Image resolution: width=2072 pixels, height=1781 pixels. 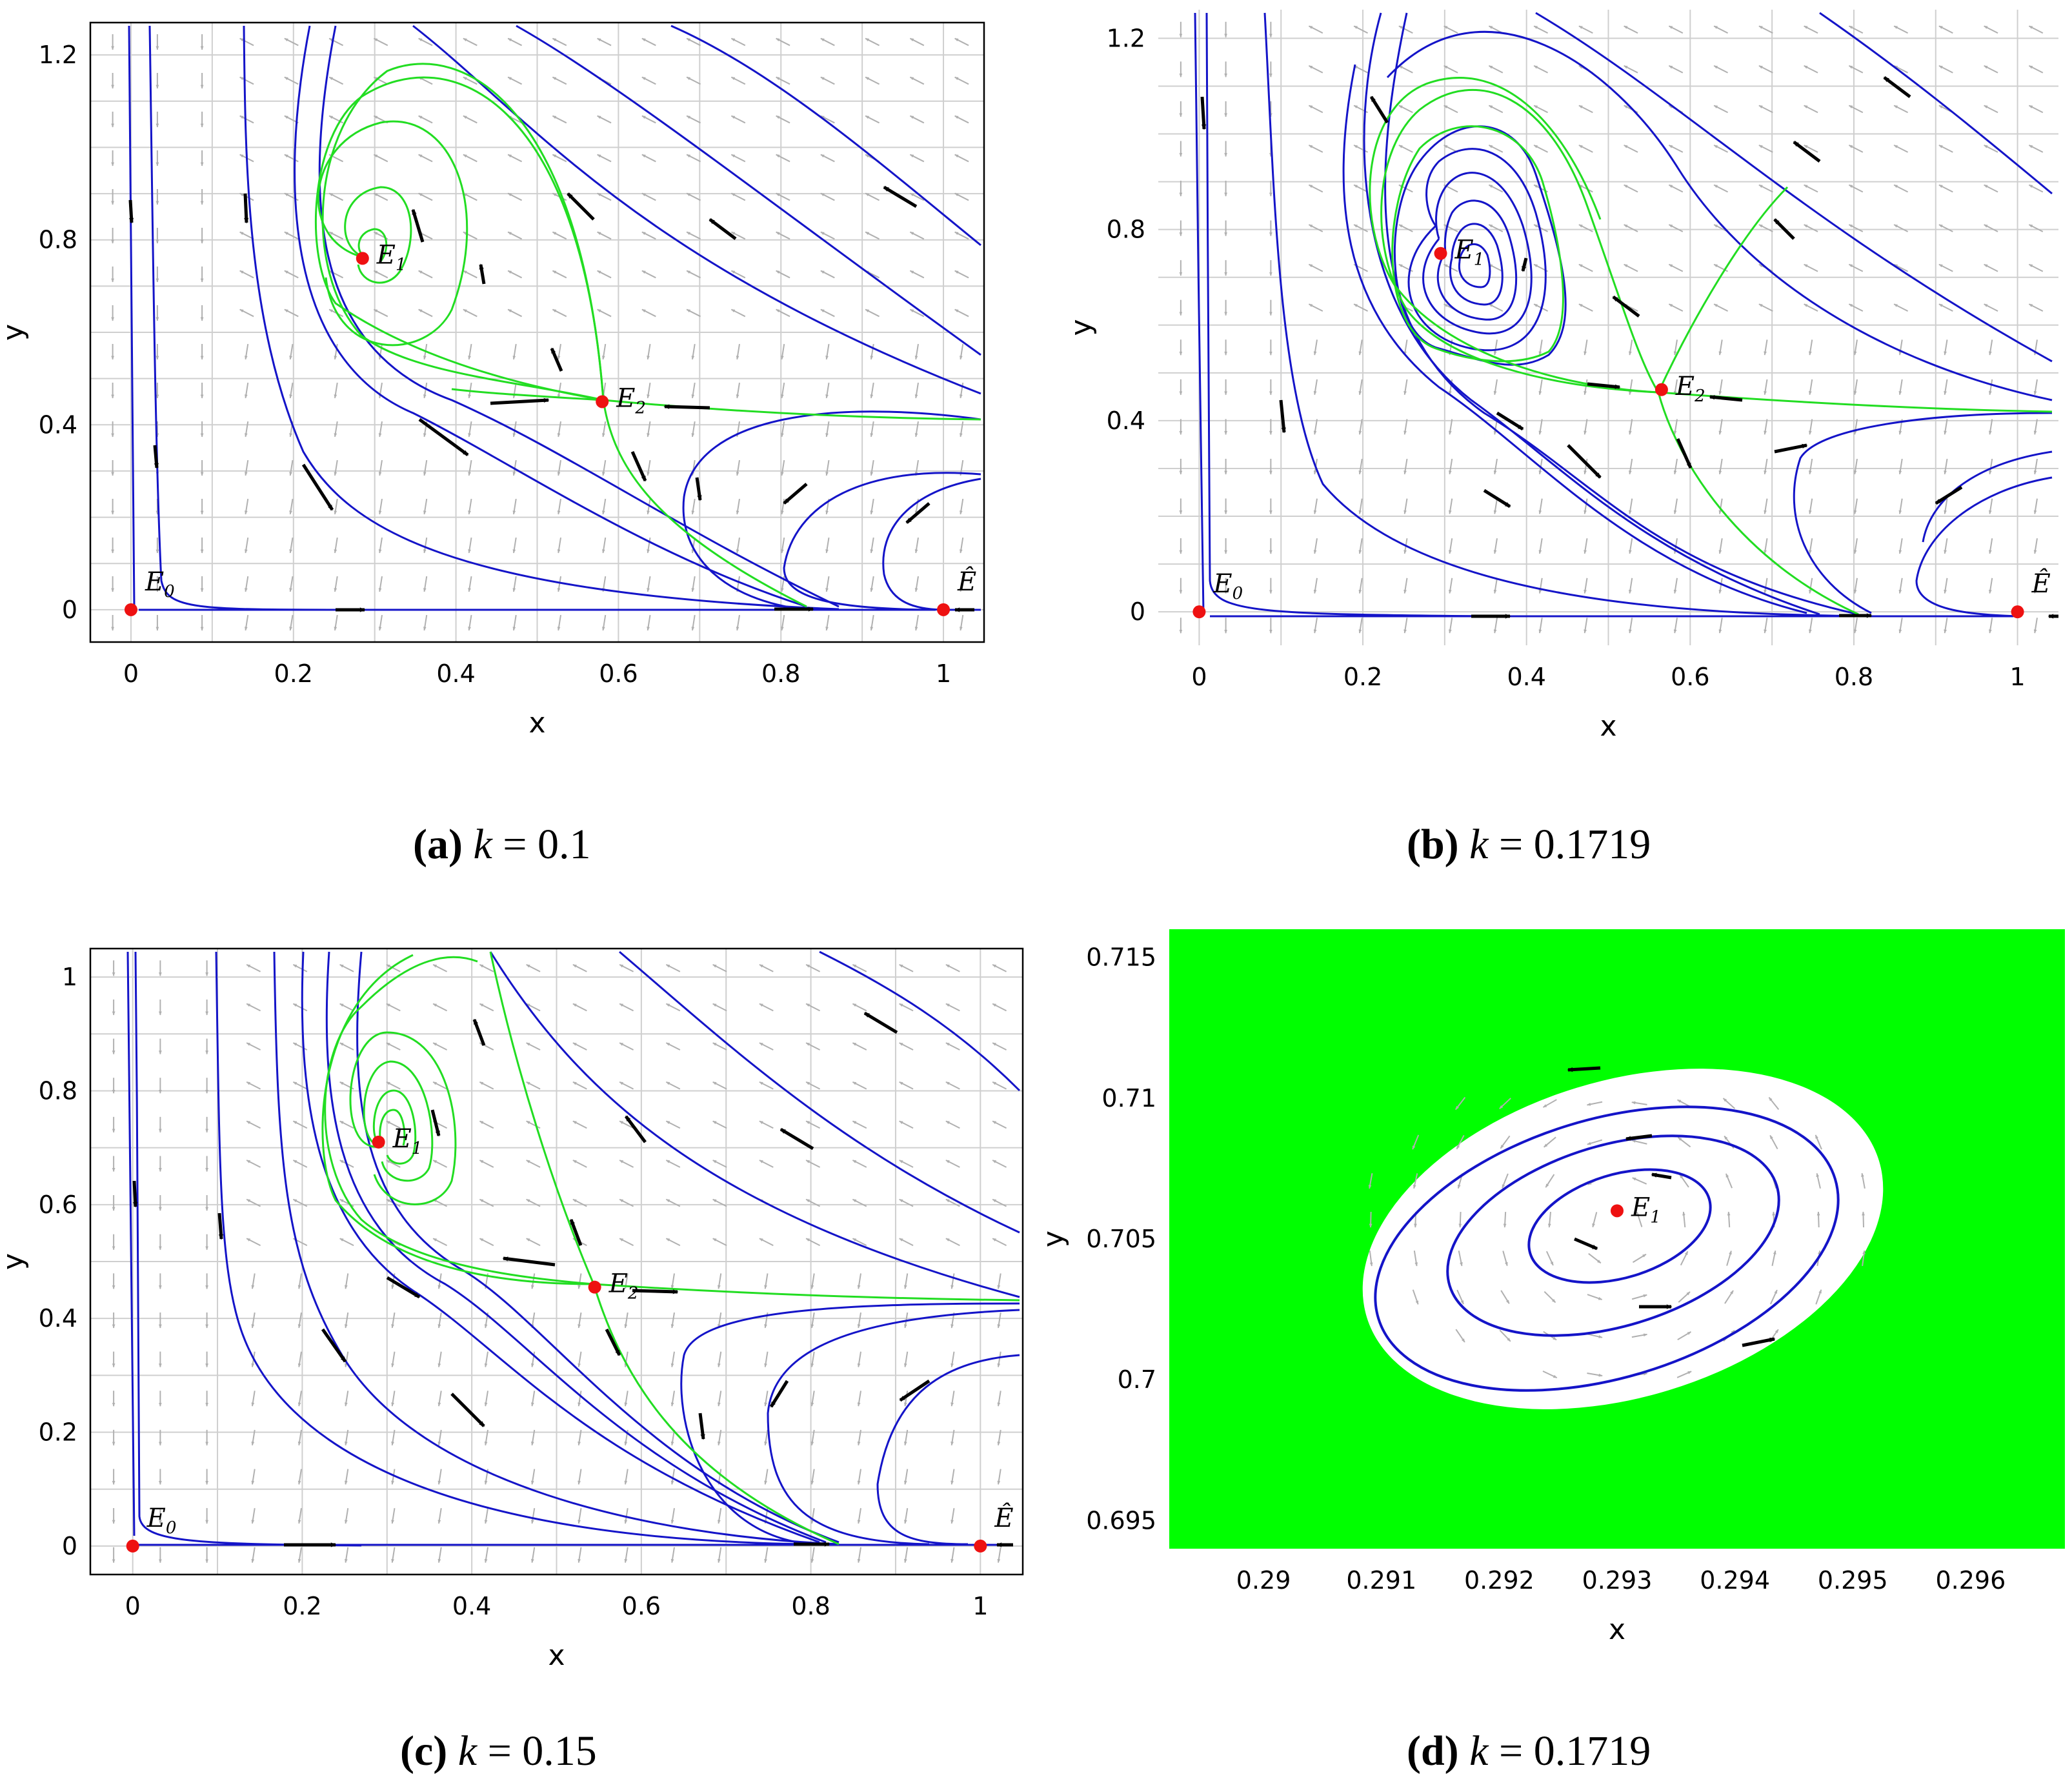 What do you see at coordinates (502, 844) in the screenshot?
I see `panel-a-caption: (a) k = 0.1` at bounding box center [502, 844].